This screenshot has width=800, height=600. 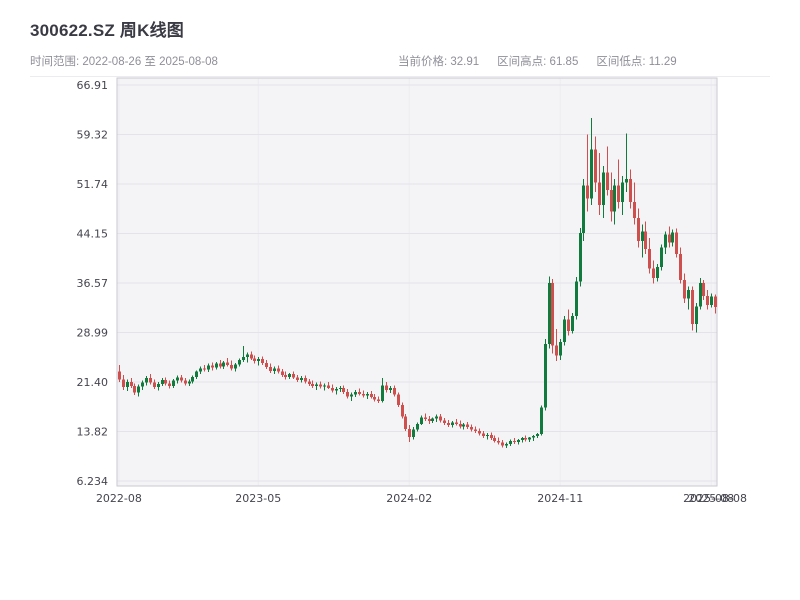 What do you see at coordinates (258, 498) in the screenshot?
I see `x-tick-label: 2023-05` at bounding box center [258, 498].